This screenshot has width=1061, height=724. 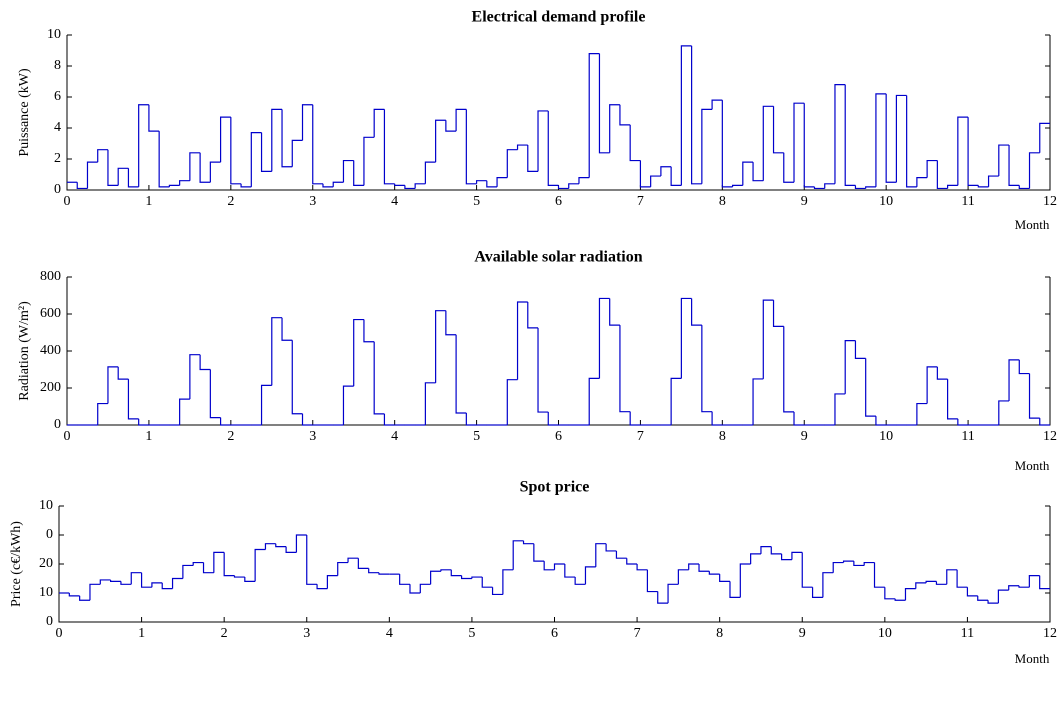 I want to click on y-axis-label: Price (c€/kWh), so click(x=16, y=564).